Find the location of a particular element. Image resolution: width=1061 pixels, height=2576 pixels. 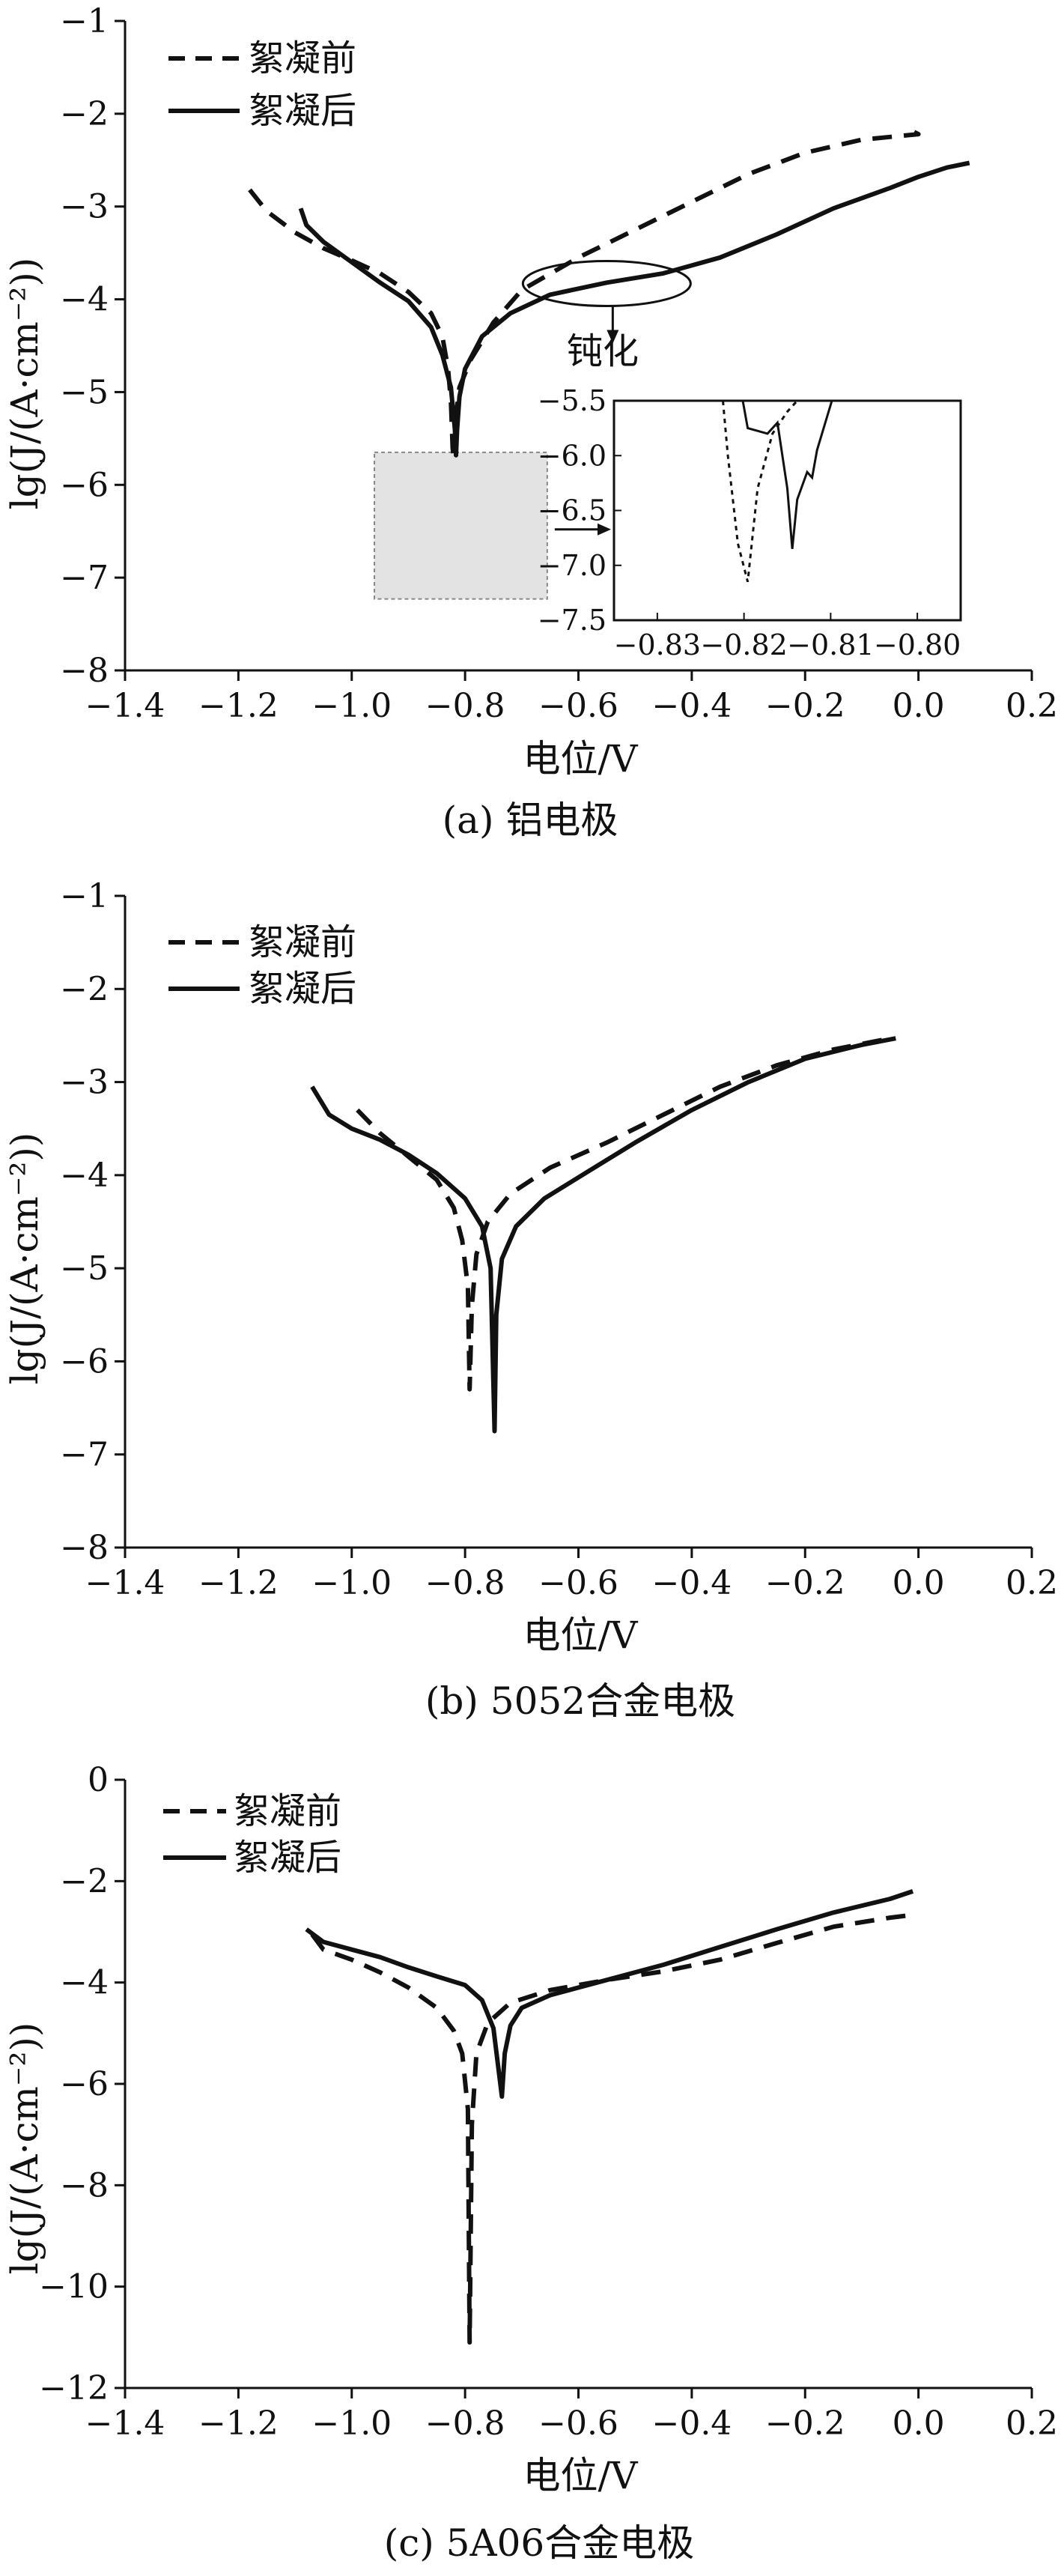

panel-c-legend: 絮凝前 絮凝后 is located at coordinates (252, 1834).